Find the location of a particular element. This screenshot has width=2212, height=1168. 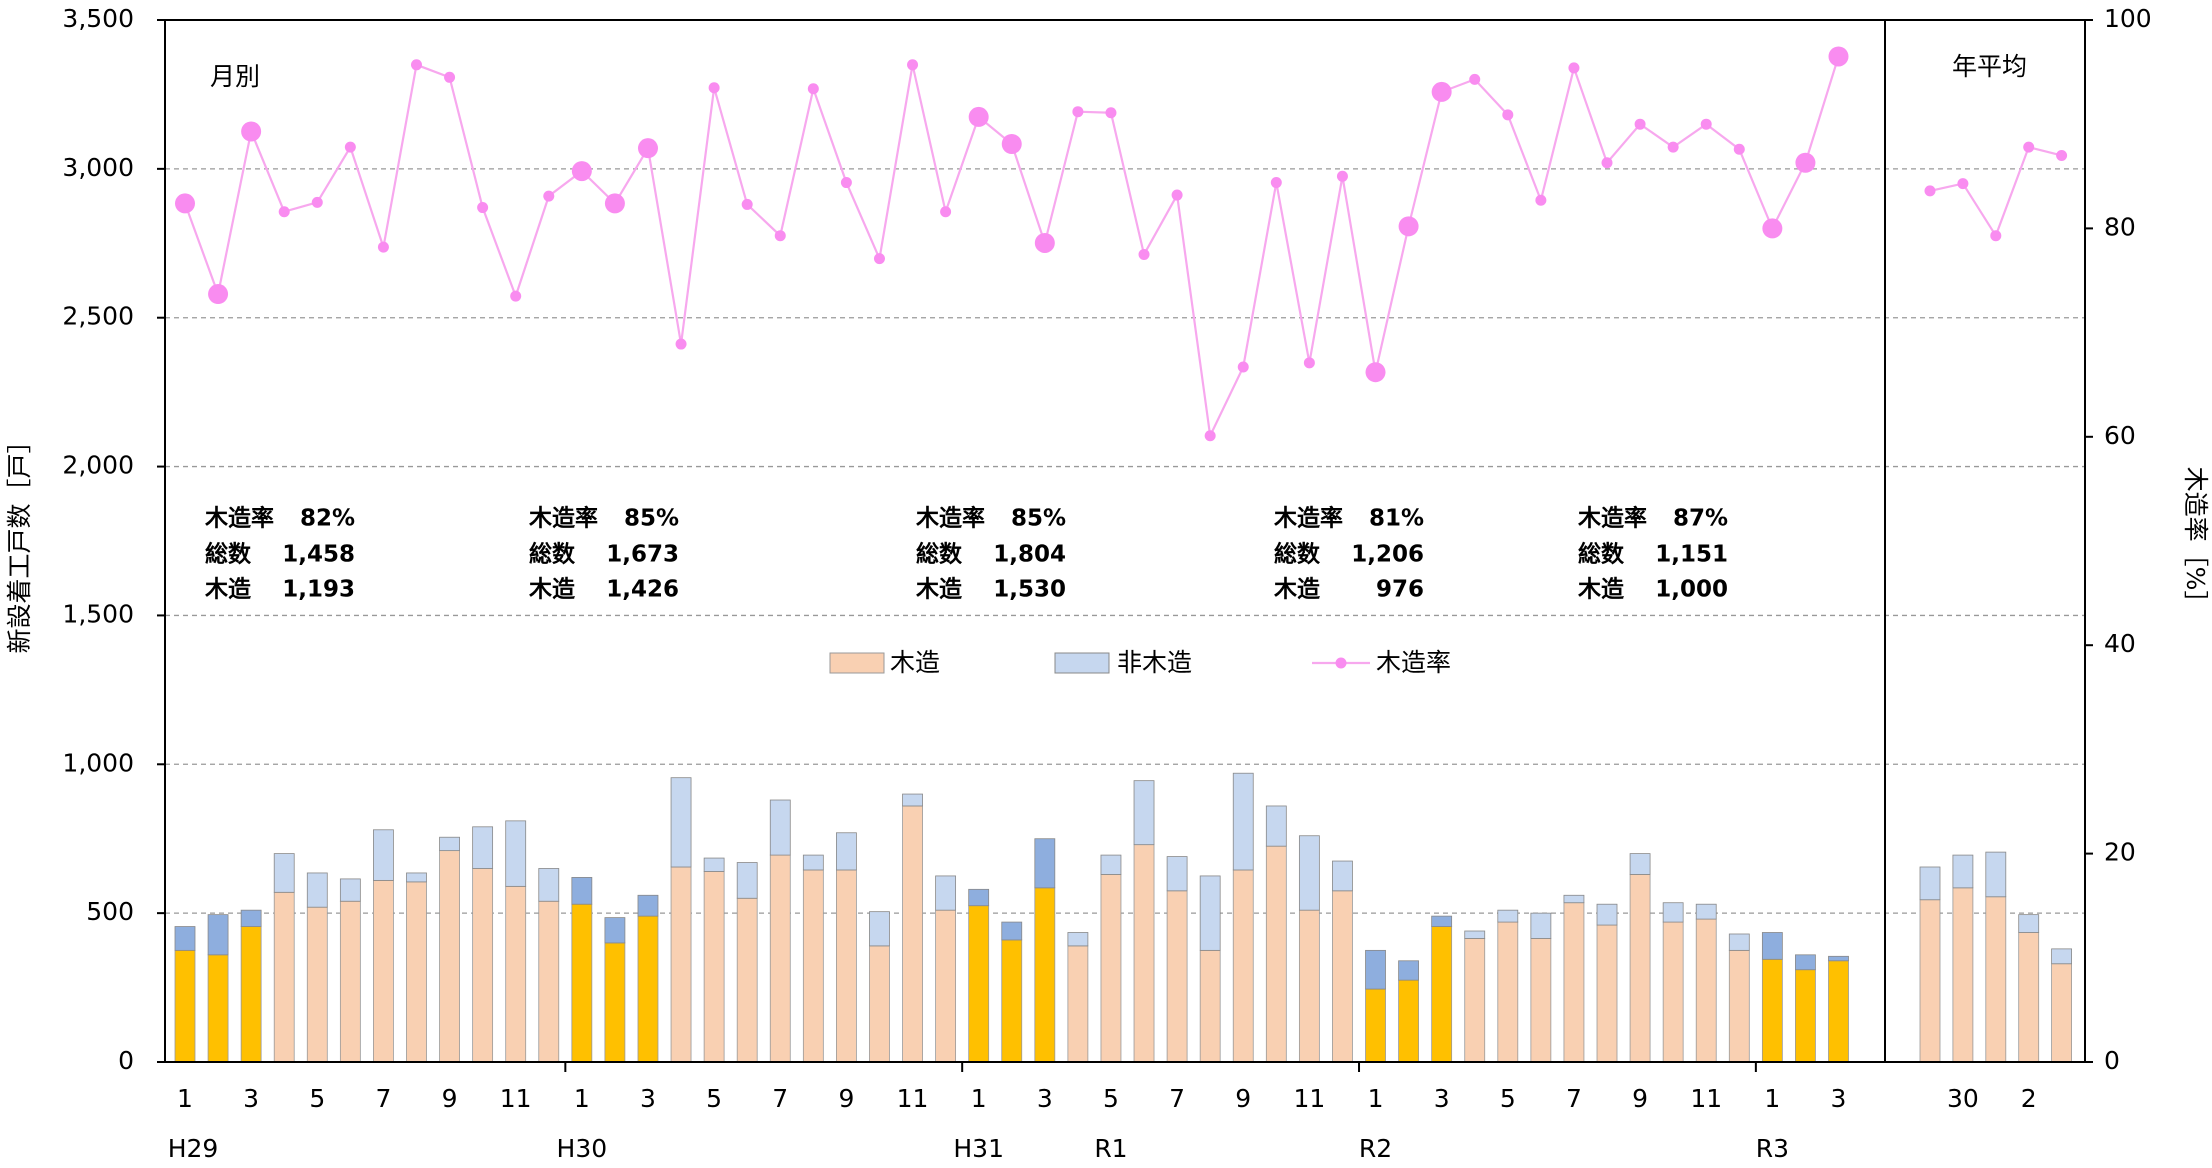

y2-tick-label: 60 is located at coordinates (2120, 435).